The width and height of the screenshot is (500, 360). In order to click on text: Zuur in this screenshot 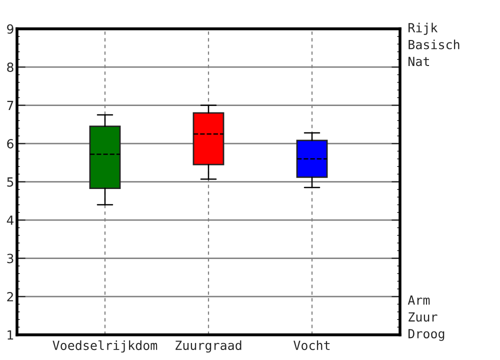, I will do `click(423, 317)`.